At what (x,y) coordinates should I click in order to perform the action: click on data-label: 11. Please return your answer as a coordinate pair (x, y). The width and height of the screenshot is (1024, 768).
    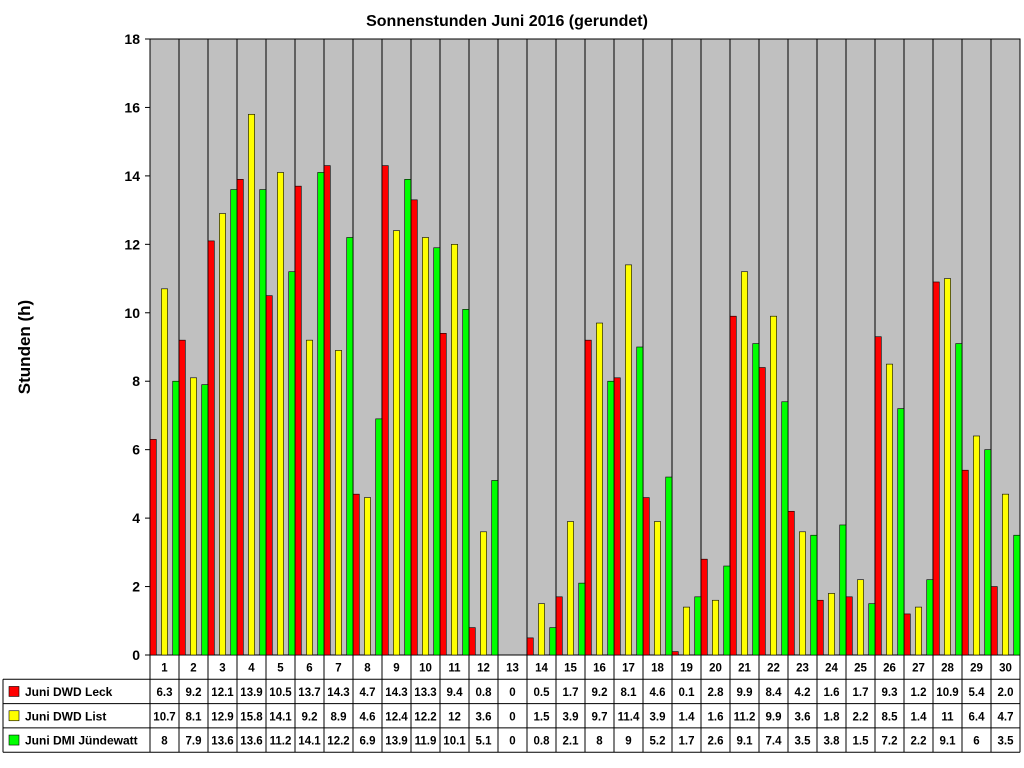
    Looking at the image, I should click on (947, 717).